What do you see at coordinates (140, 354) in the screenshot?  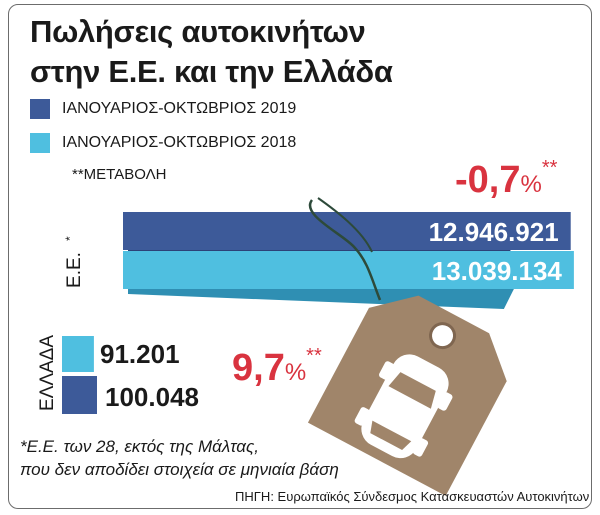 I see `greece-data-label-2018: 91.201` at bounding box center [140, 354].